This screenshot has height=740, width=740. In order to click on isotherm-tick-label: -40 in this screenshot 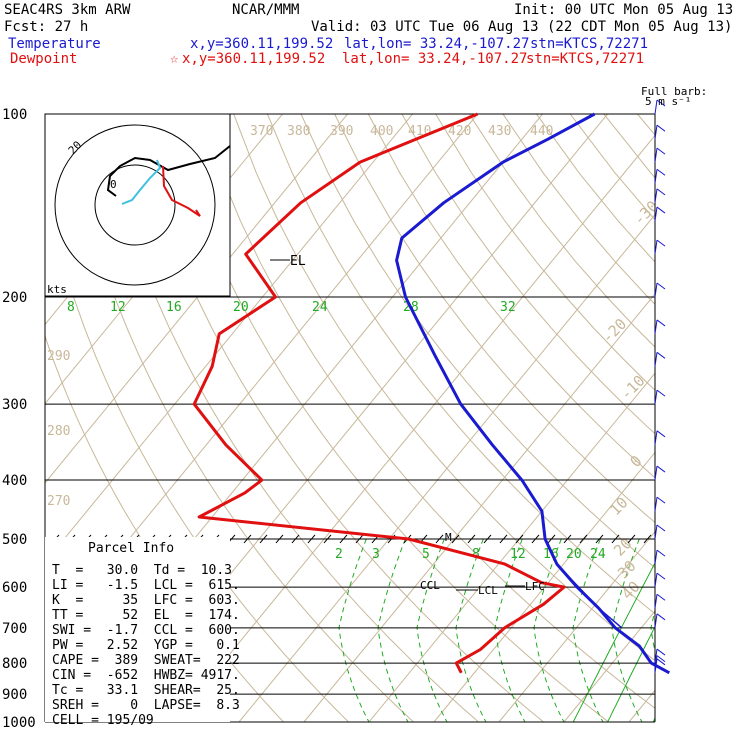, I will do `click(602, 89)`.